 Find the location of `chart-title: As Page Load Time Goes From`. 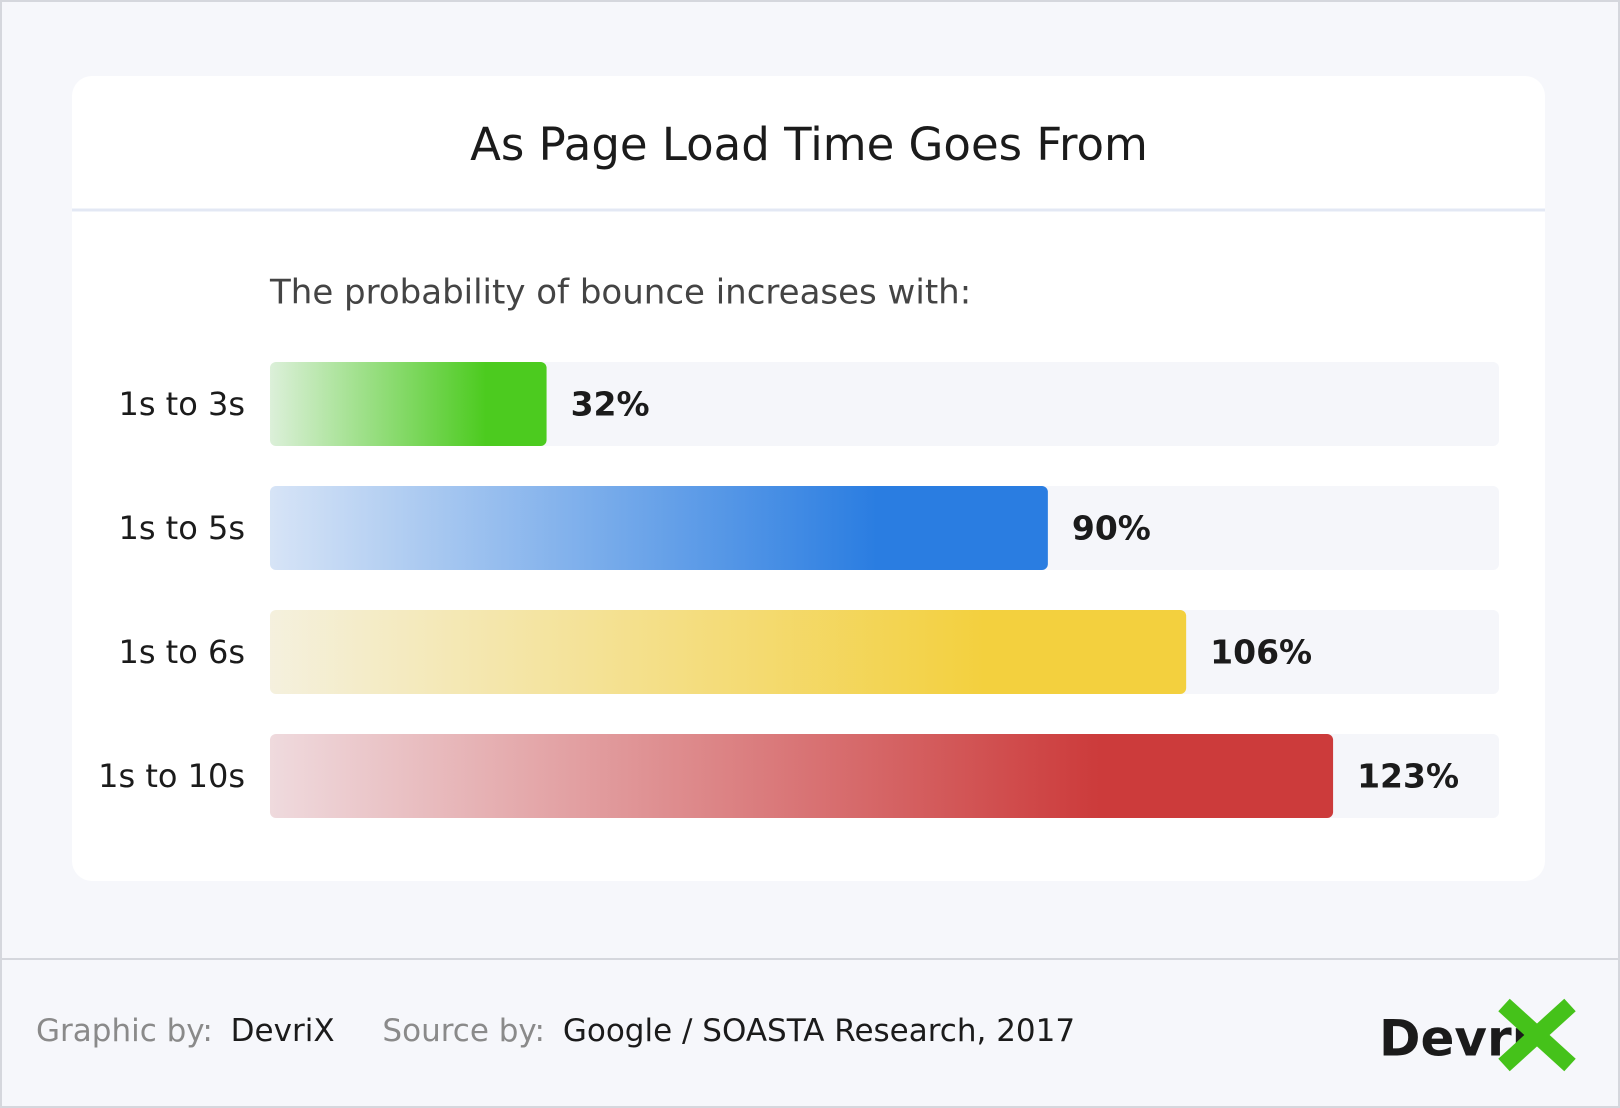

chart-title: As Page Load Time Goes From is located at coordinates (809, 144).